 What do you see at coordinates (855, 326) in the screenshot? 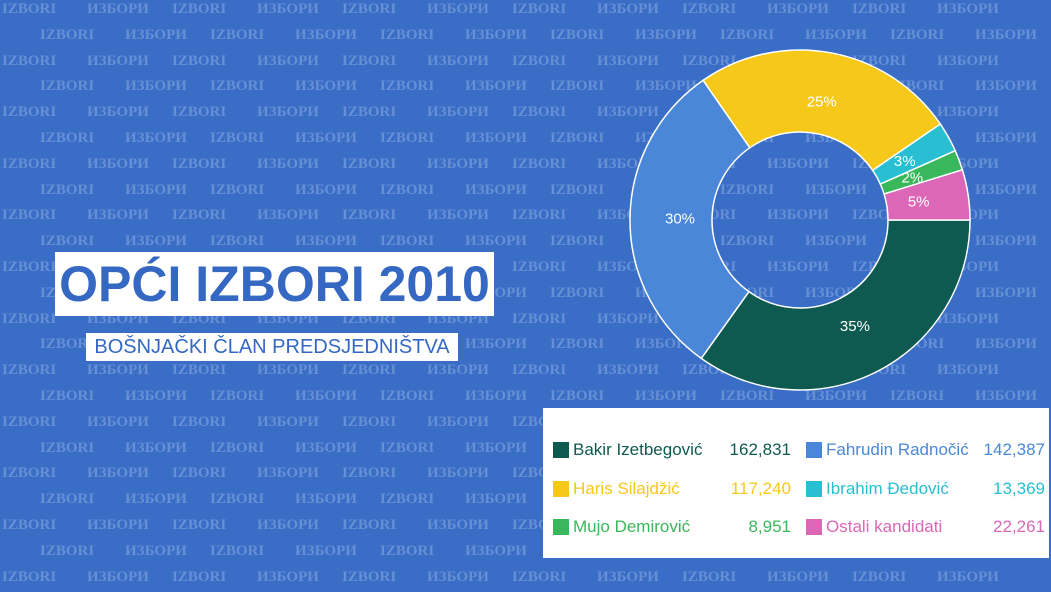
I see `slice-percent-label-bakir-izetbegovic: 35%` at bounding box center [855, 326].